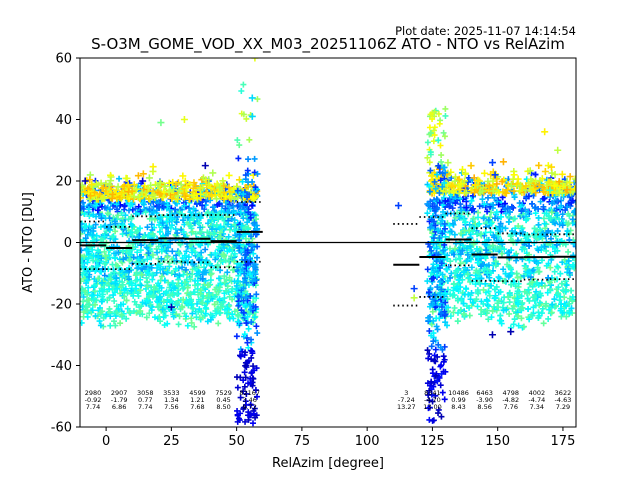  I want to click on bin-count-label: 2907, so click(119, 393).